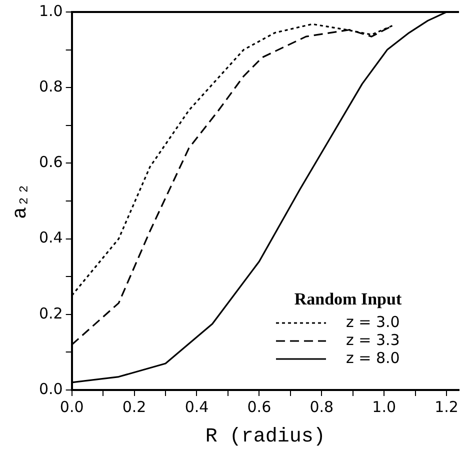 The height and width of the screenshot is (456, 463). I want to click on x-tick-label: 1.2, so click(446, 407).